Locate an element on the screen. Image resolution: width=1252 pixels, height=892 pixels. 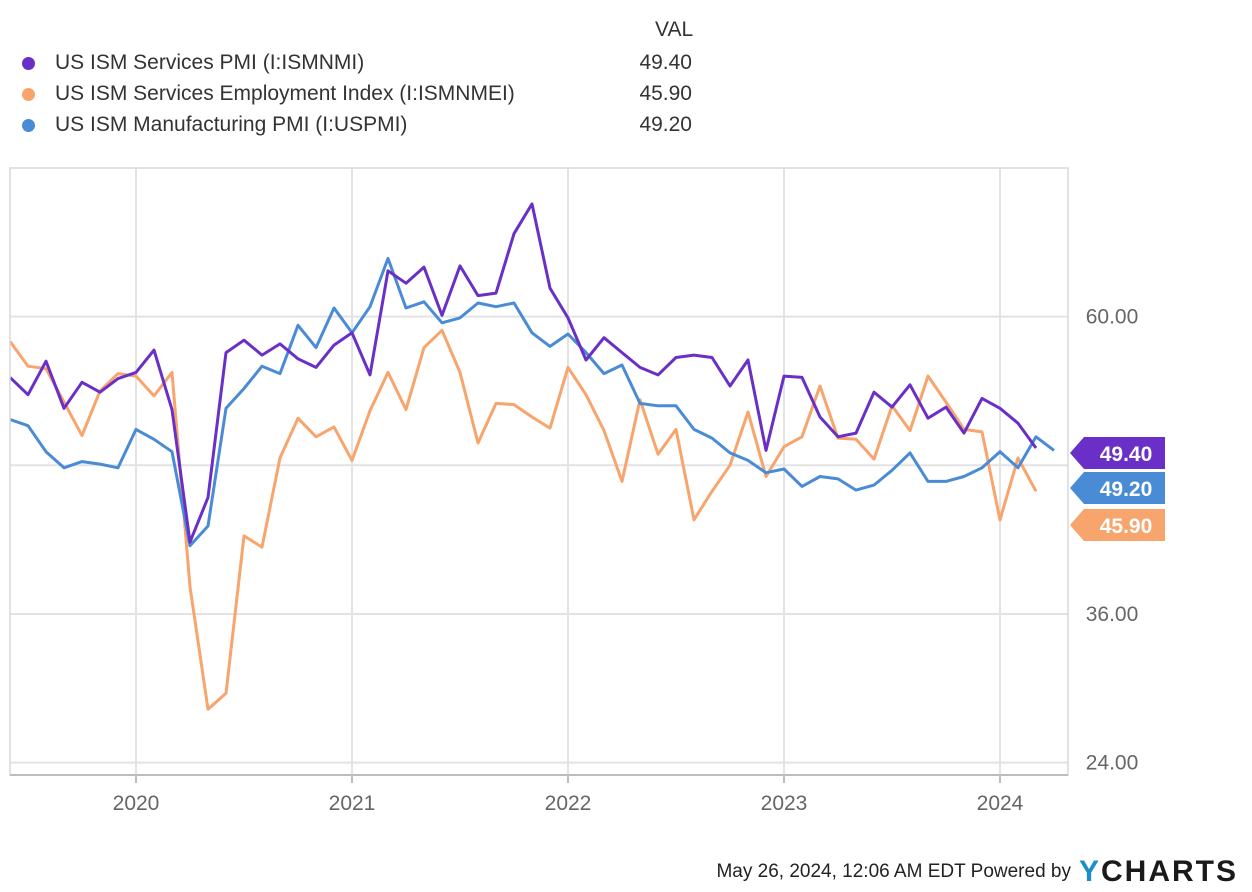
logo-prefix: Y is located at coordinates (1089, 871).